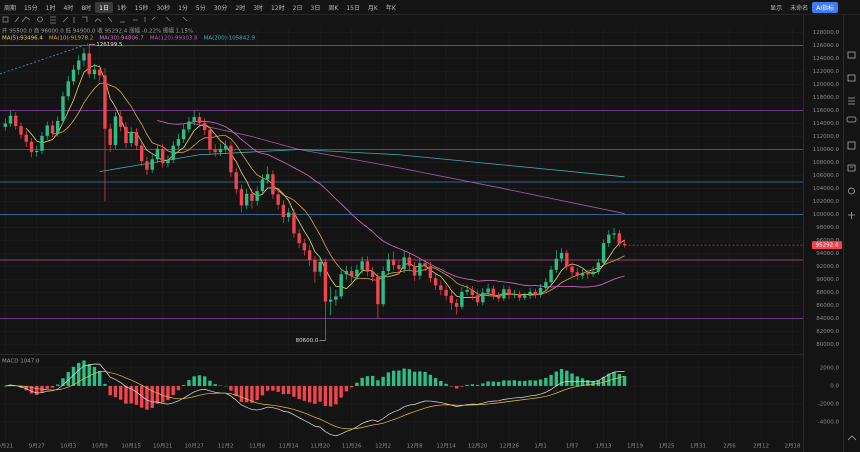  I want to click on x-tick-label: 1月25, so click(667, 446).